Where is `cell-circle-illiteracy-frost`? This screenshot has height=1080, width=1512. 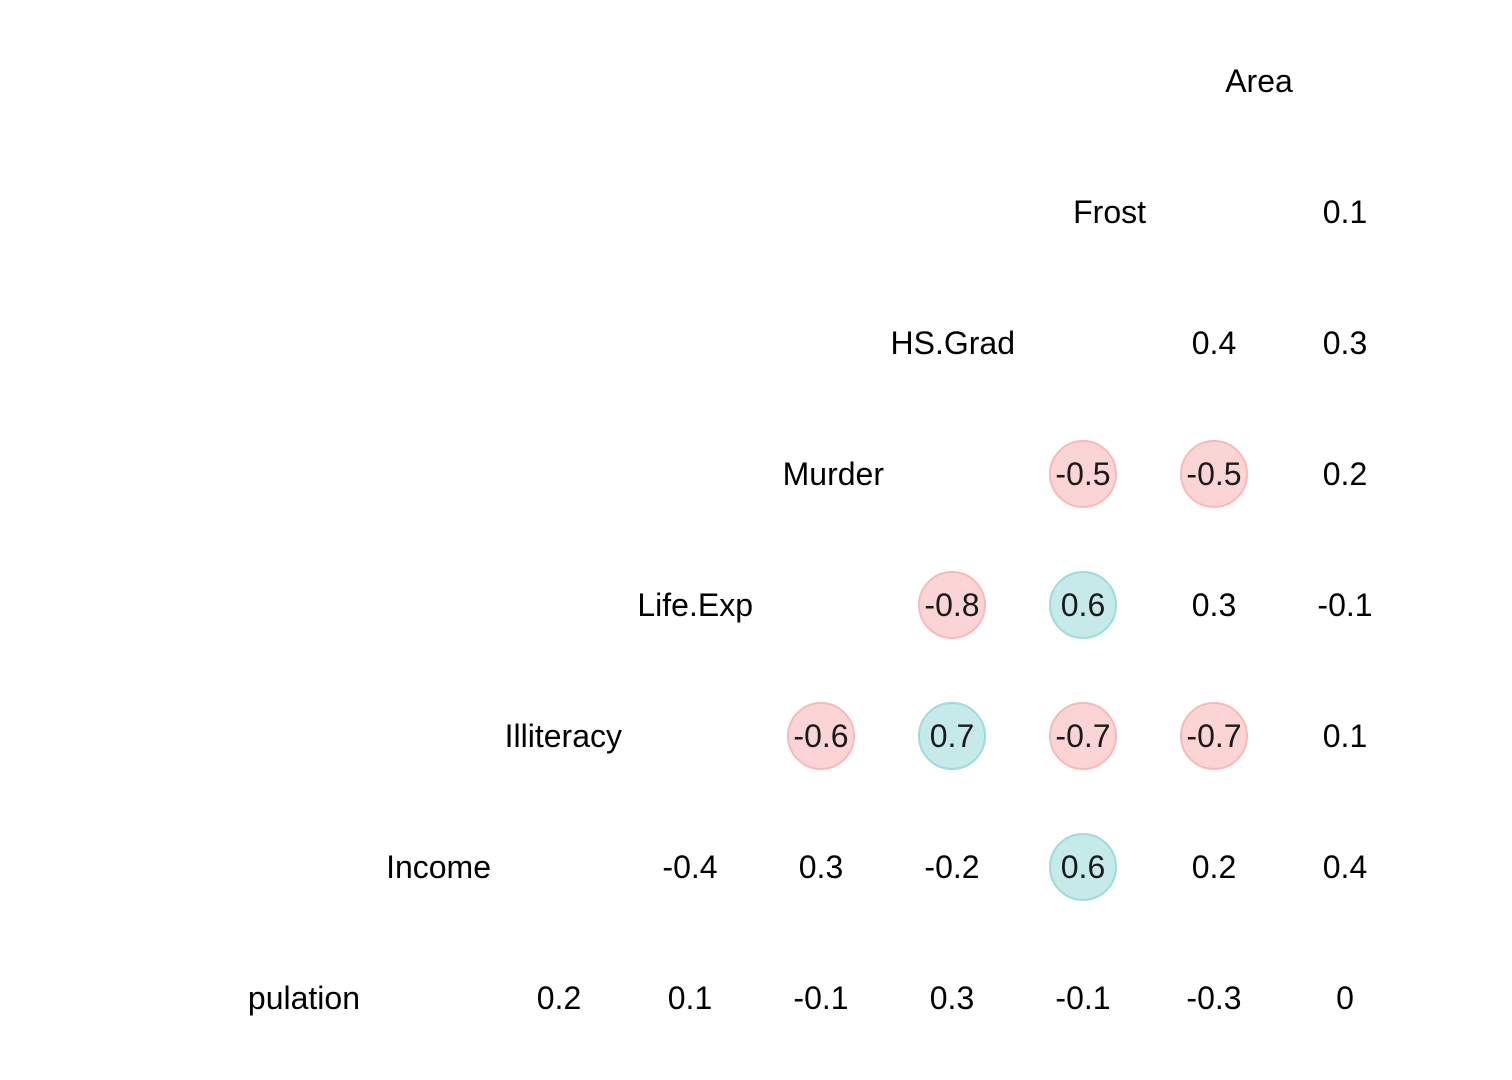 cell-circle-illiteracy-frost is located at coordinates (1214, 736).